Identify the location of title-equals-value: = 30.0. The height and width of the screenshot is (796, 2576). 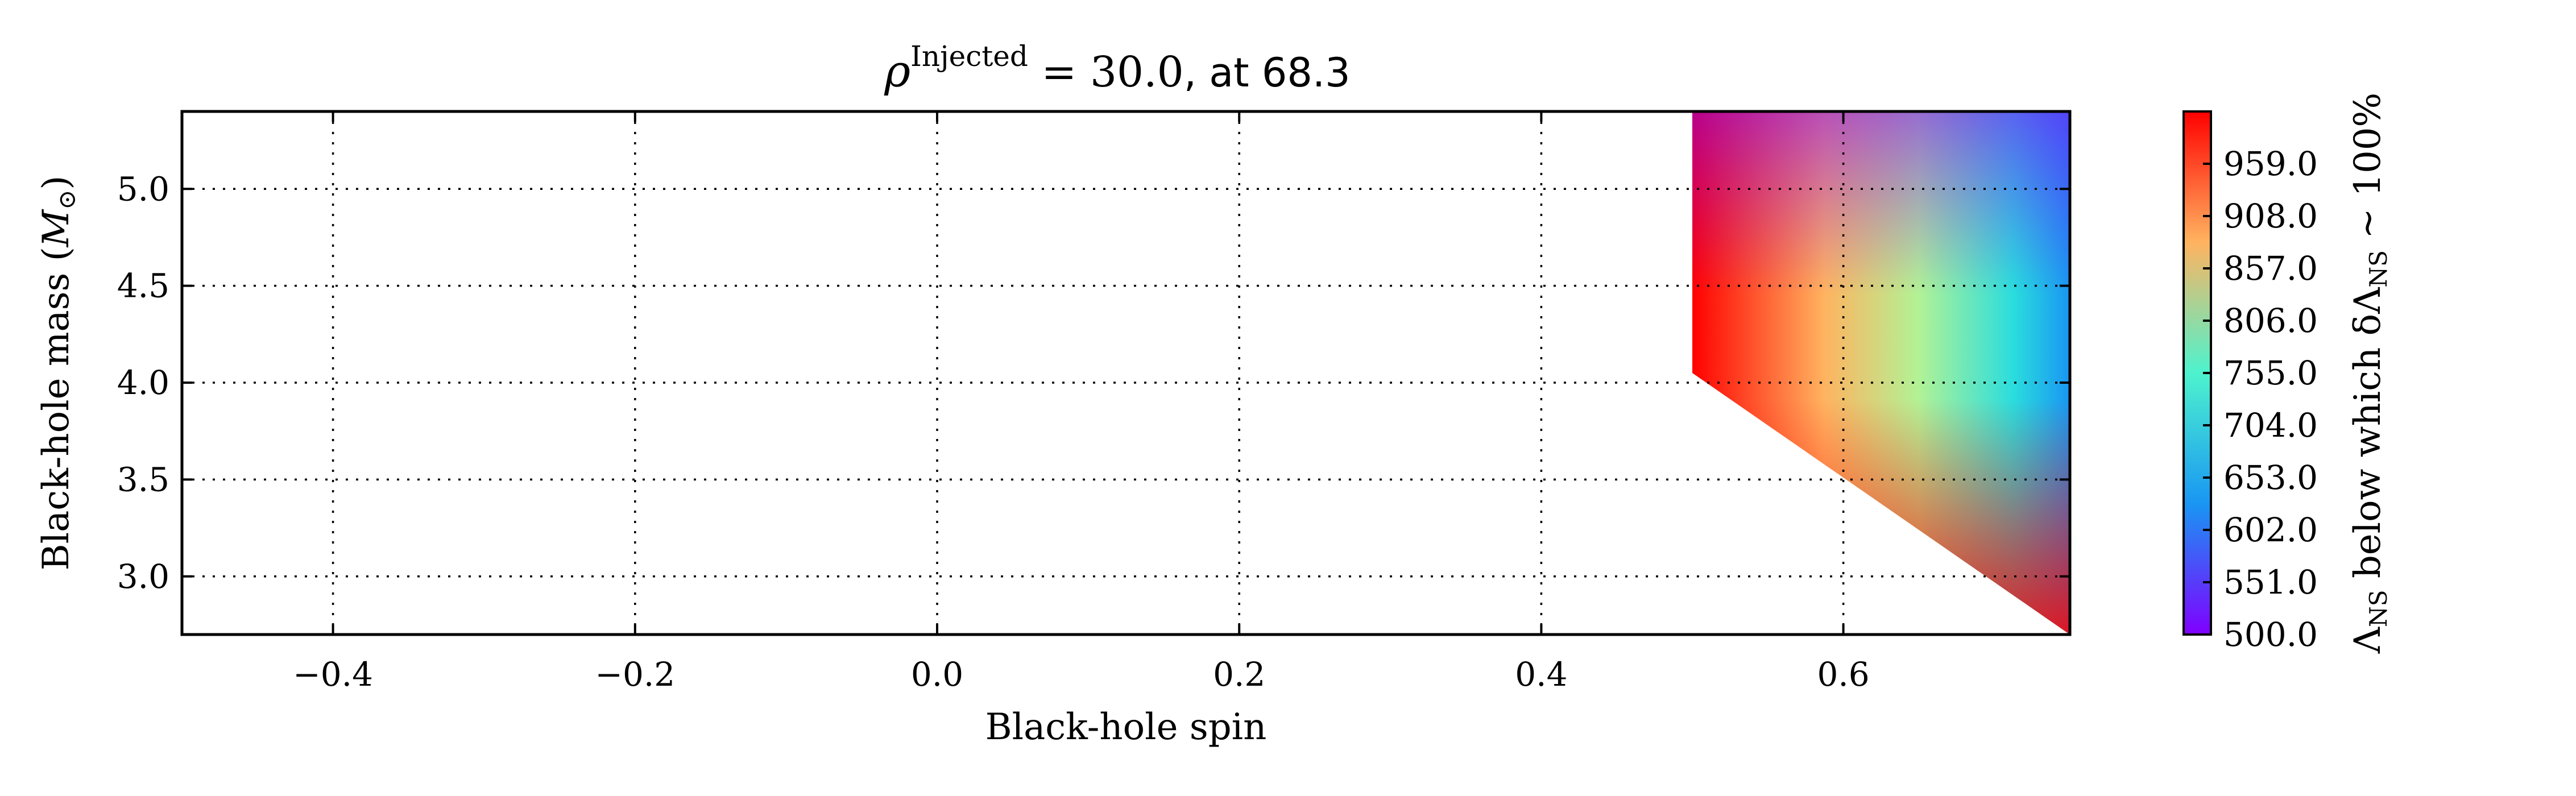
(1106, 72).